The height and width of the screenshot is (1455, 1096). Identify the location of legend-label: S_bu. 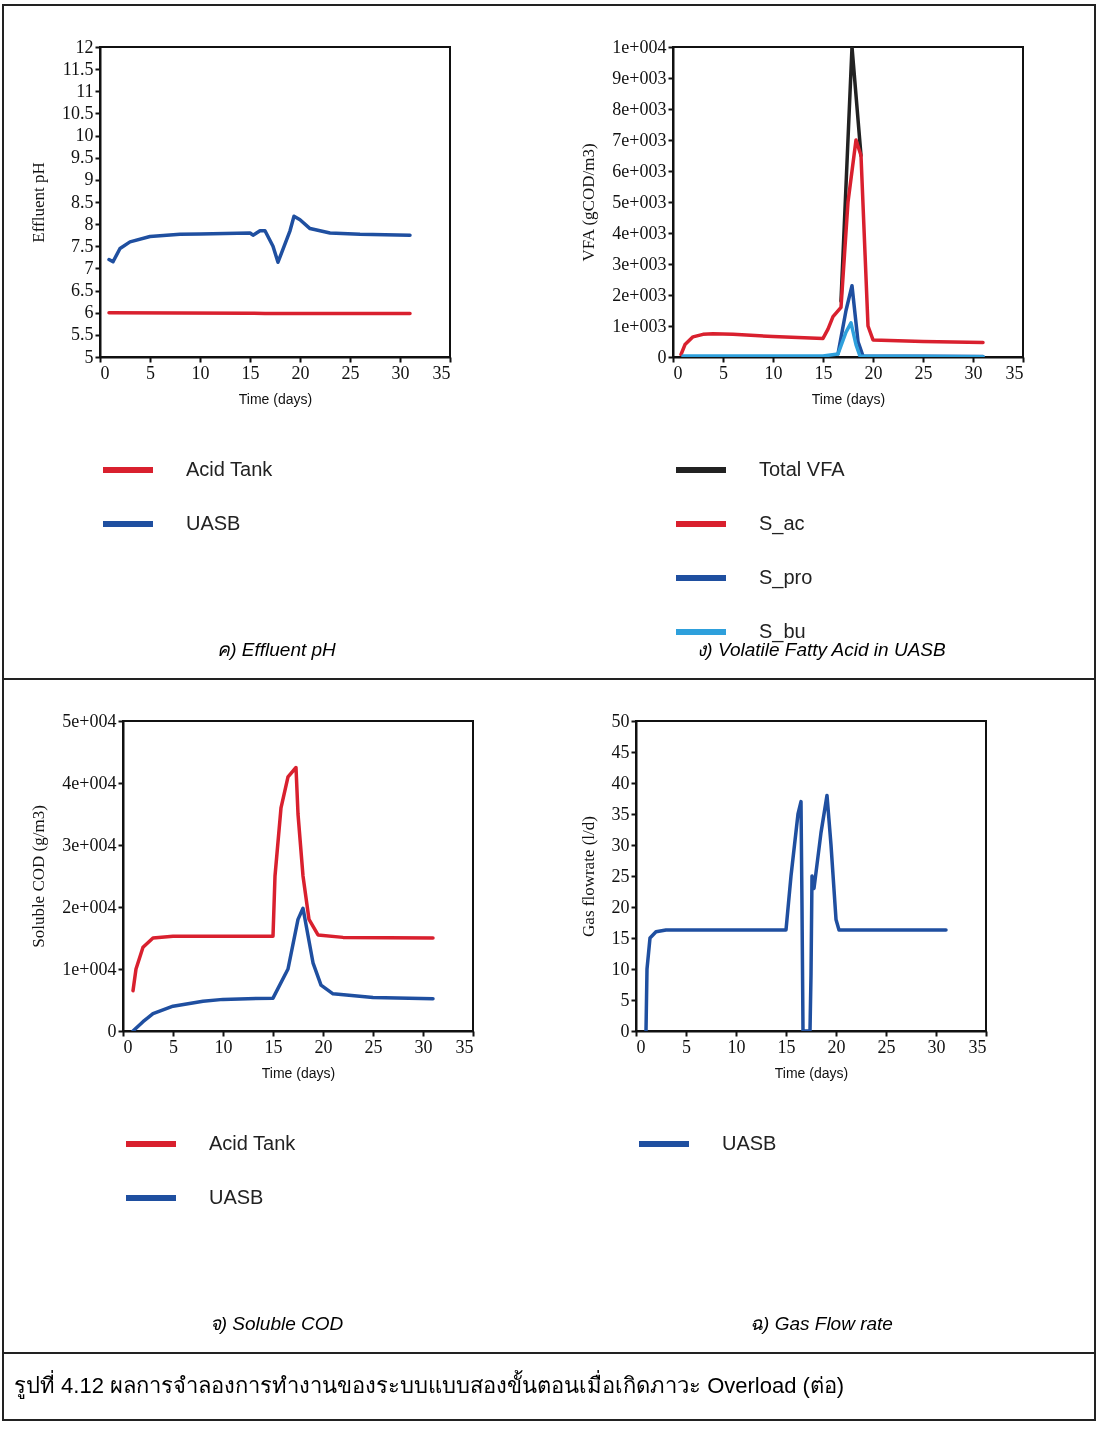
(782, 631).